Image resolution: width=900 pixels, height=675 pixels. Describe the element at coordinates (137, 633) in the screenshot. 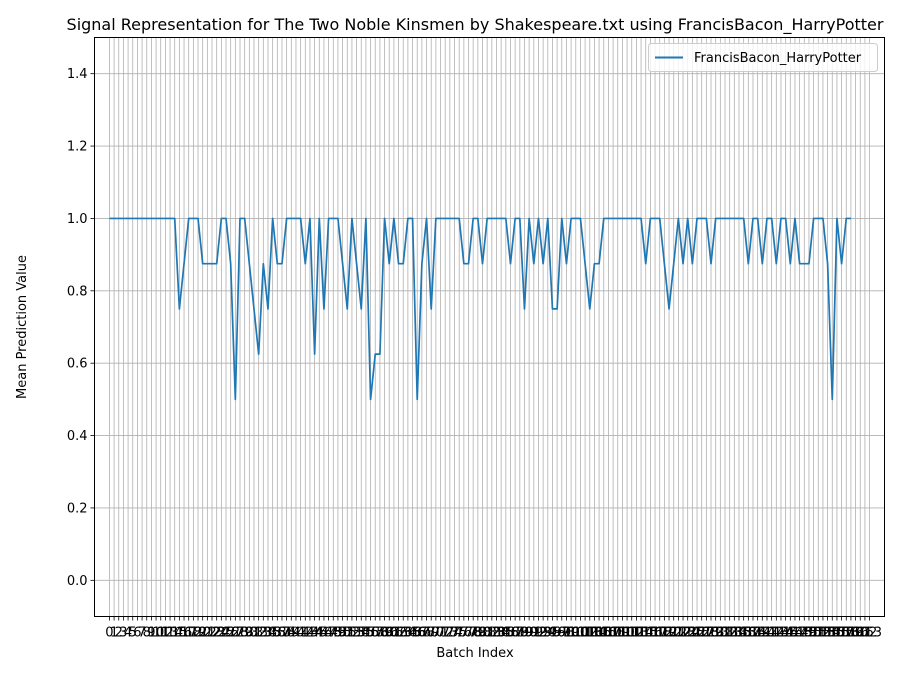

I see `x-tick-label: 6` at that location.